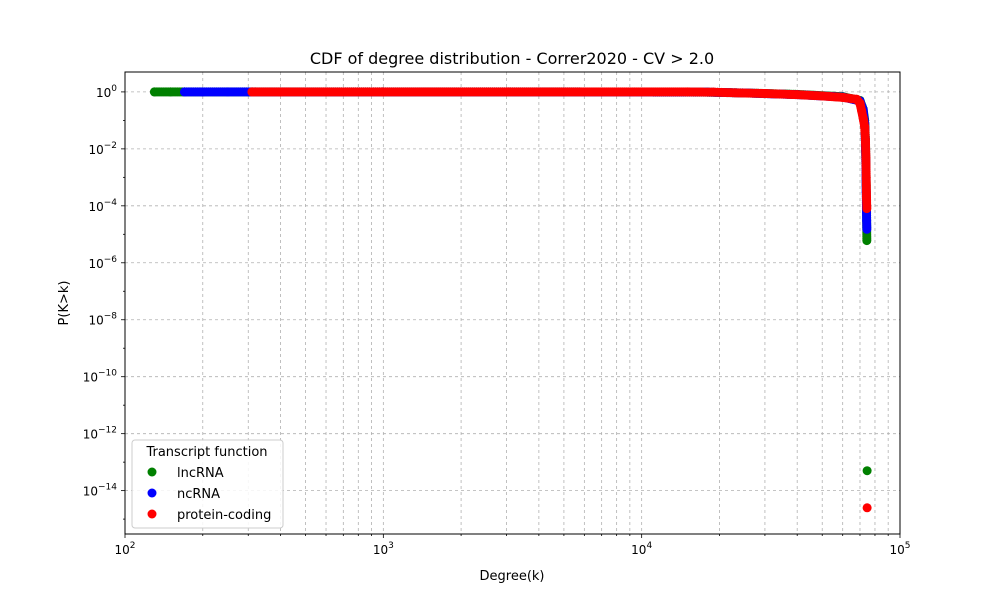 Image resolution: width=1000 pixels, height=600 pixels. Describe the element at coordinates (200, 473) in the screenshot. I see `legend-label: lncRNA` at that location.